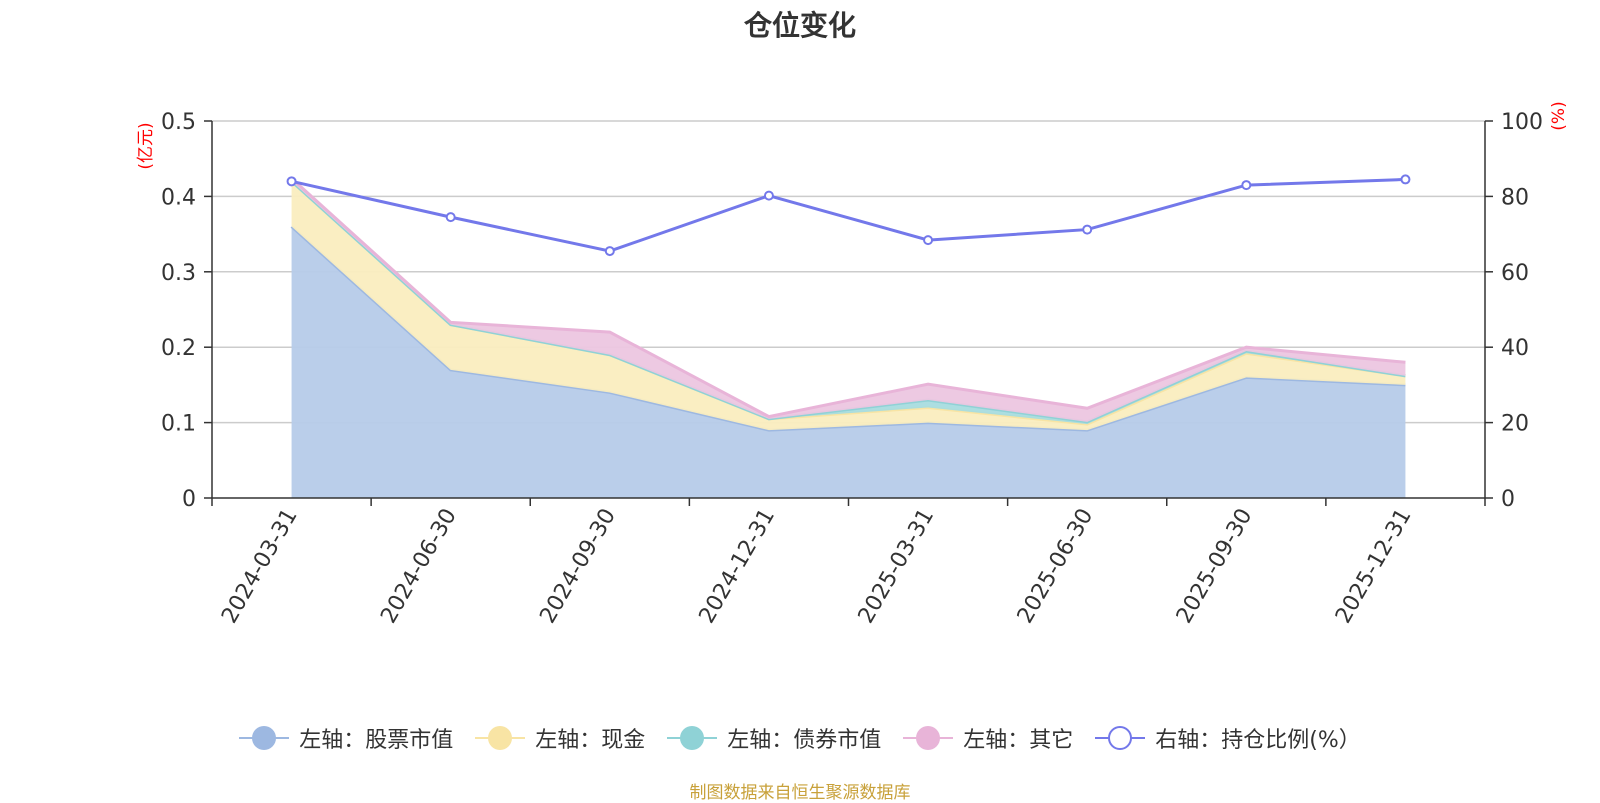 The width and height of the screenshot is (1600, 803). I want to click on right-axis-unit: (%), so click(1559, 115).